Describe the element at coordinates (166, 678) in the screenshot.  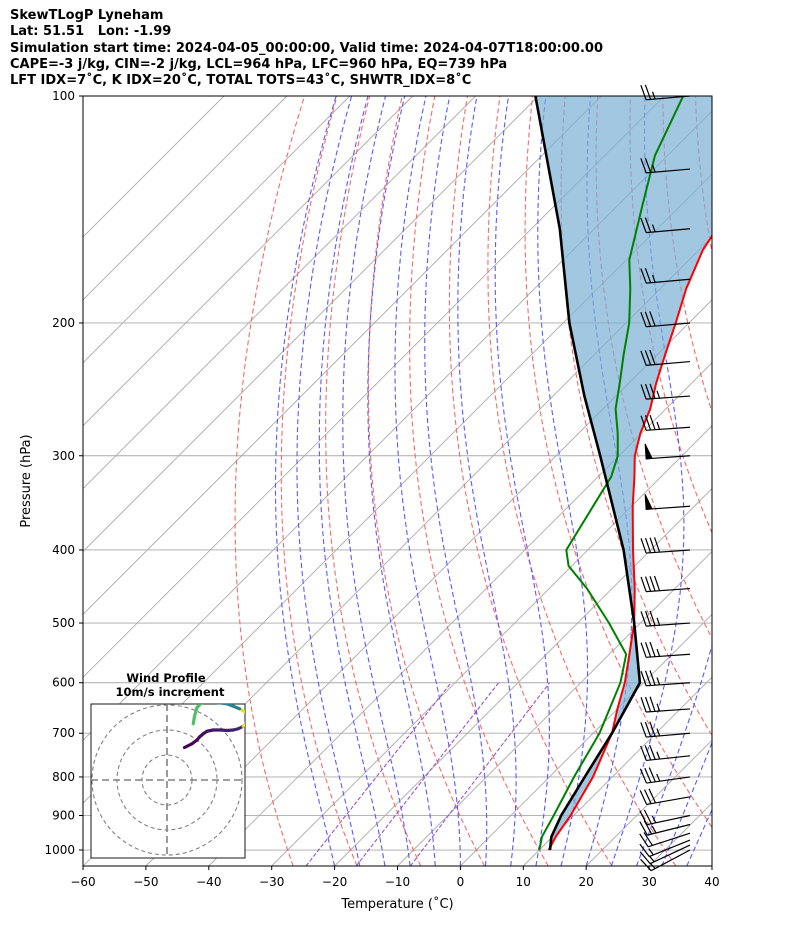
I see `inset-title: Wind Profile` at that location.